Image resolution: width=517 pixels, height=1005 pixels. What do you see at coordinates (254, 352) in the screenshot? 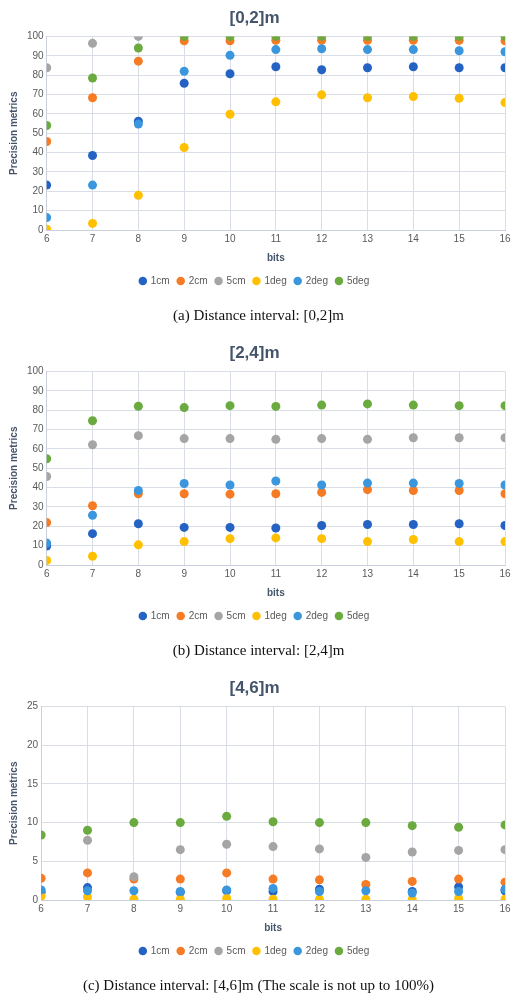
I see `chart-title: [2,4]m` at bounding box center [254, 352].